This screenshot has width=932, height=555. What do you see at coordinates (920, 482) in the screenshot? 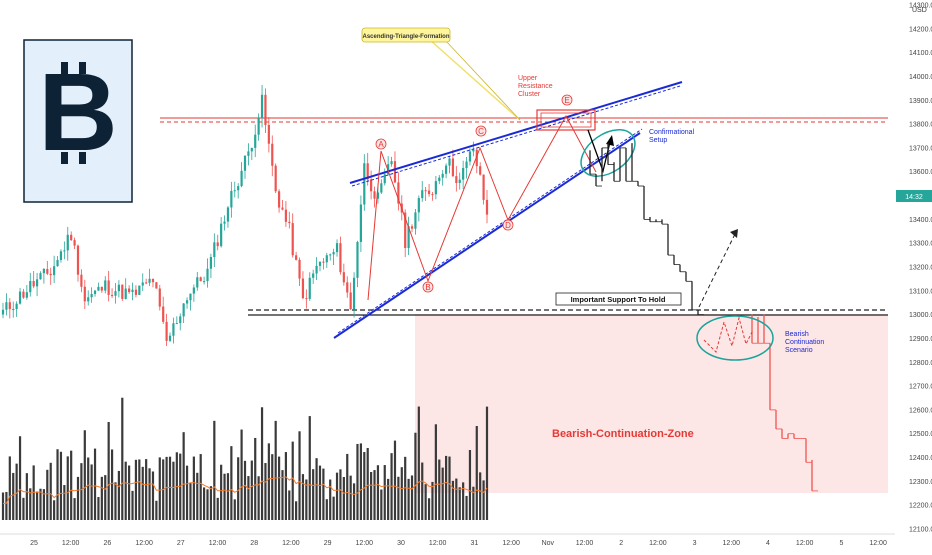
I see `y-tick-label: 12300.0` at bounding box center [920, 482].